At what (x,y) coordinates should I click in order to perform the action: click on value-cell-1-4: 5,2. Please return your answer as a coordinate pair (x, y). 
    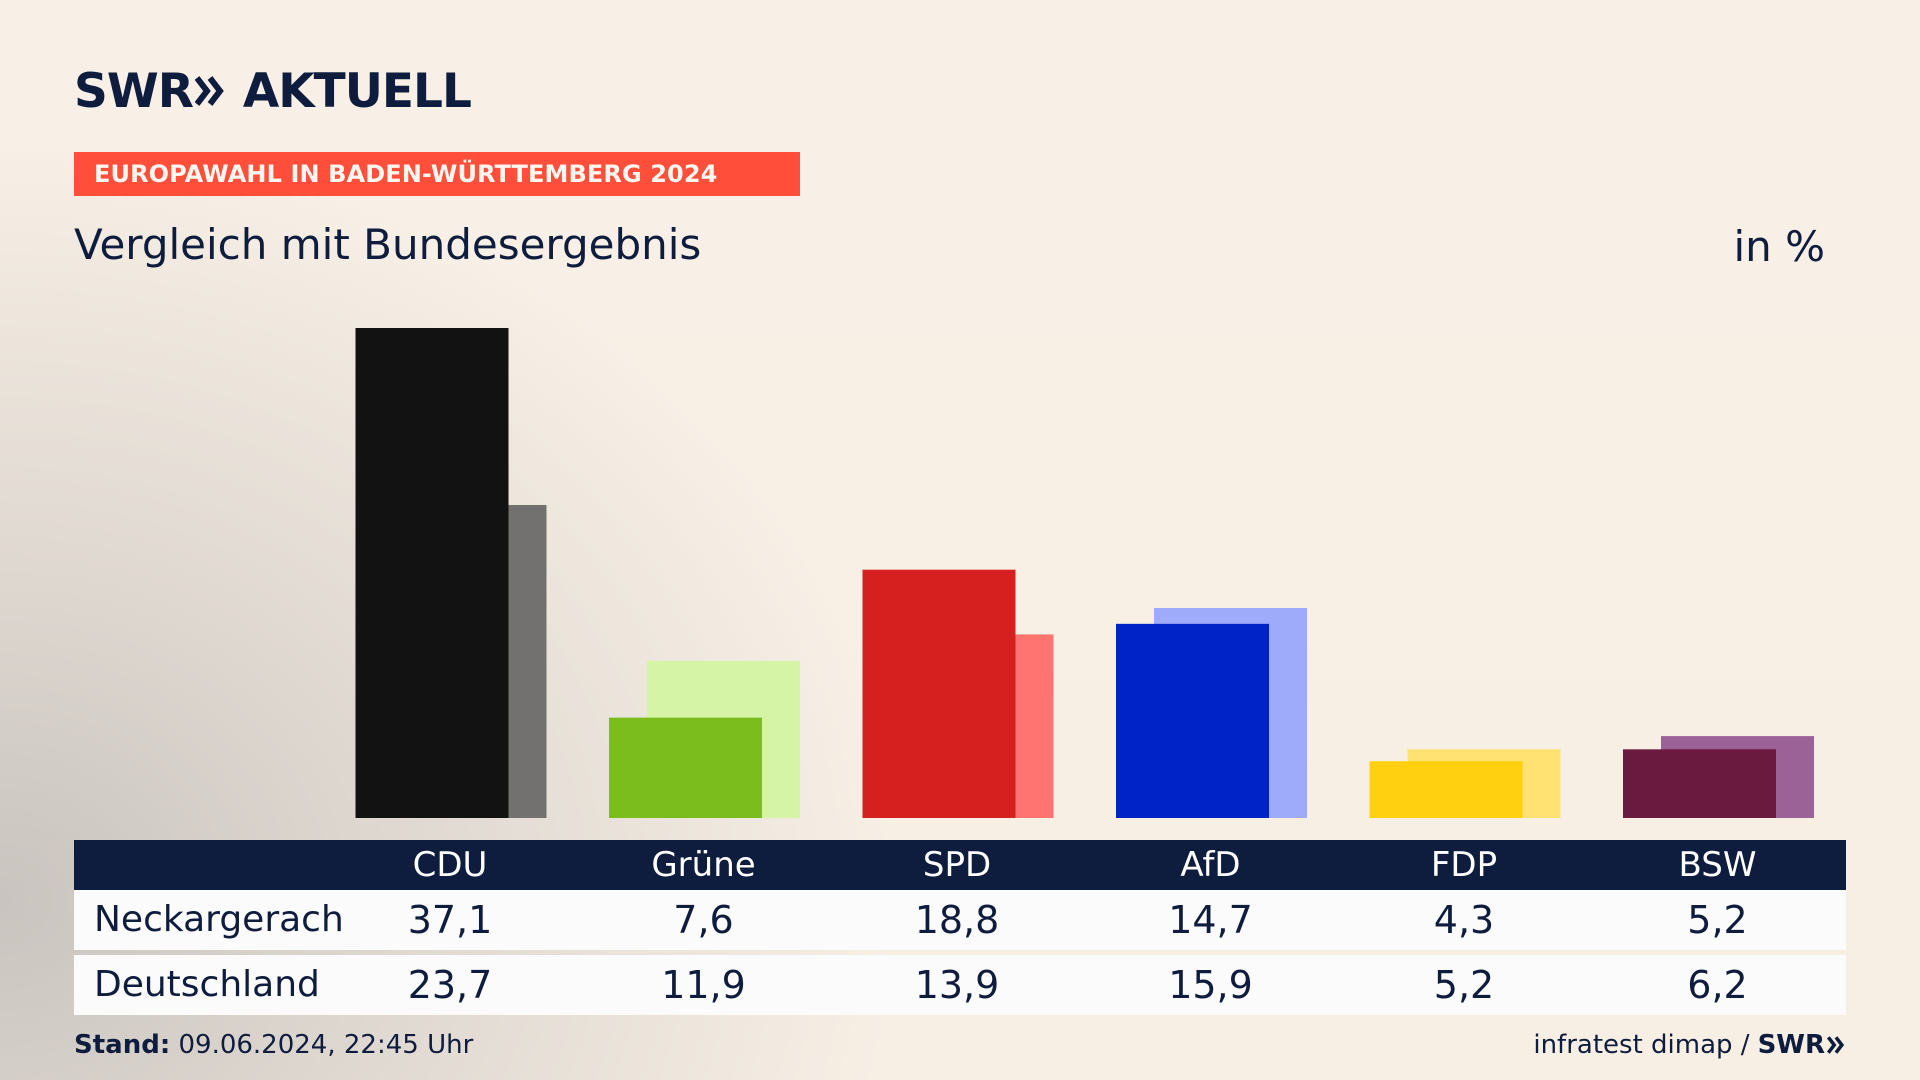
    Looking at the image, I should click on (1464, 985).